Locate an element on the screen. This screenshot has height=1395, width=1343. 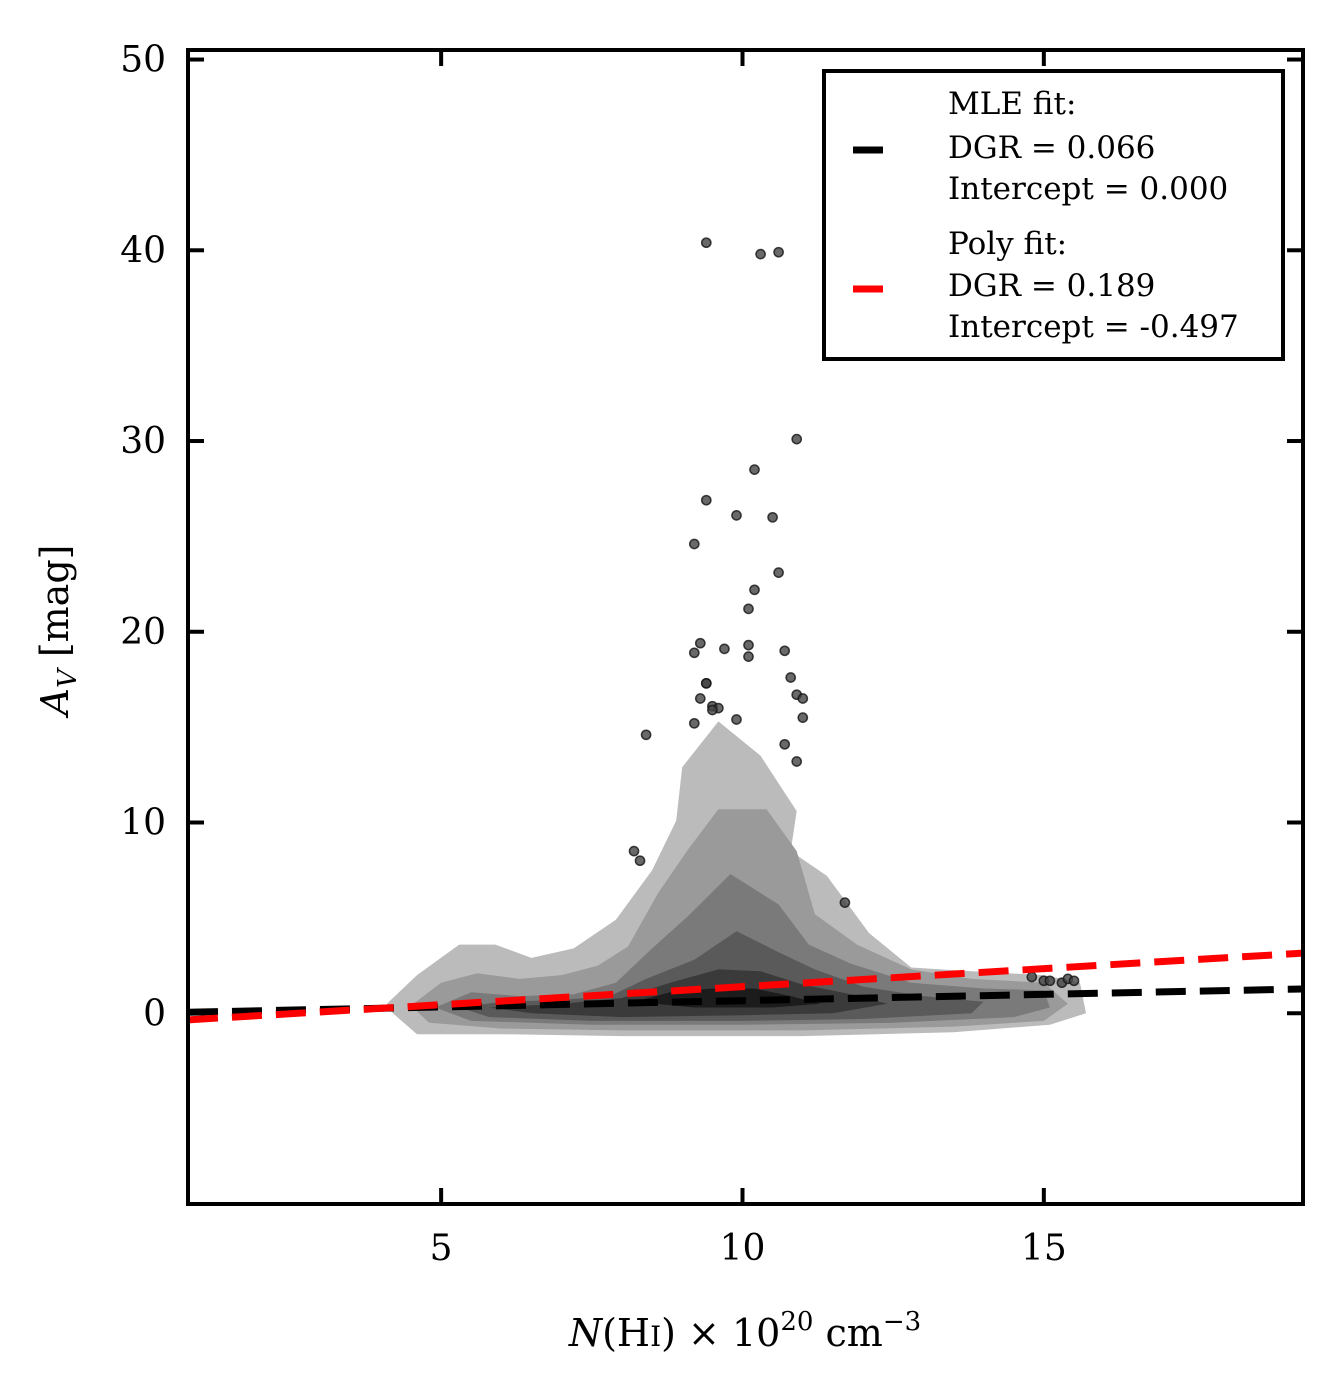
y-tick-label-20: 20 is located at coordinates (143, 632).